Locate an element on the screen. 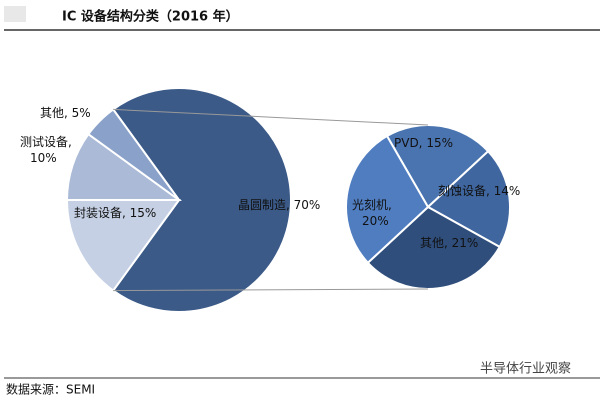  data-label: 其他, 5% is located at coordinates (65, 113).